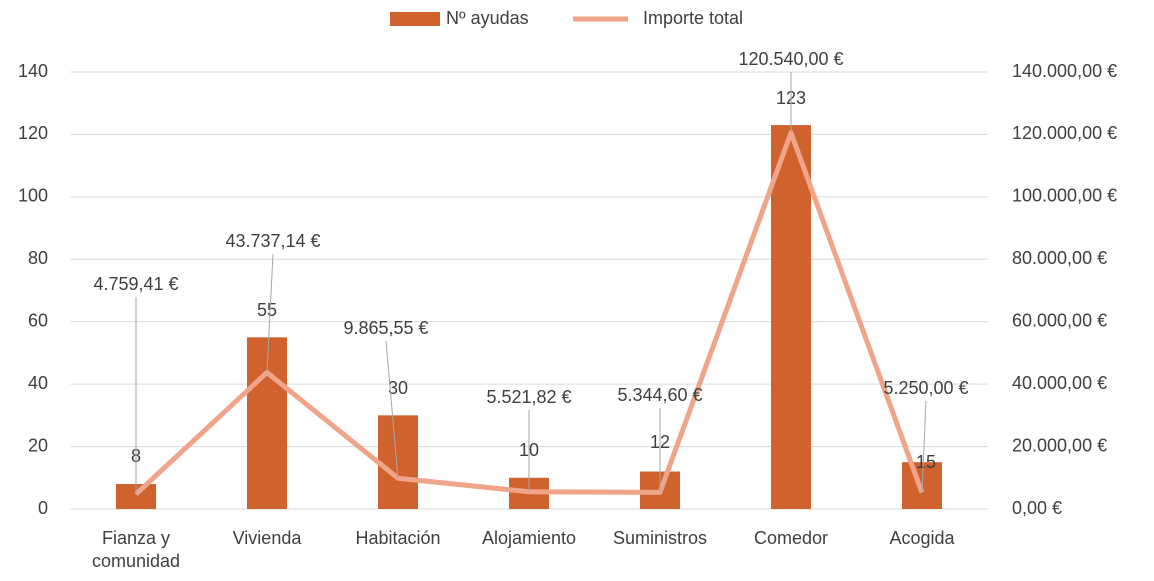 The image size is (1154, 581). What do you see at coordinates (33, 71) in the screenshot?
I see `y-tick-label: 140` at bounding box center [33, 71].